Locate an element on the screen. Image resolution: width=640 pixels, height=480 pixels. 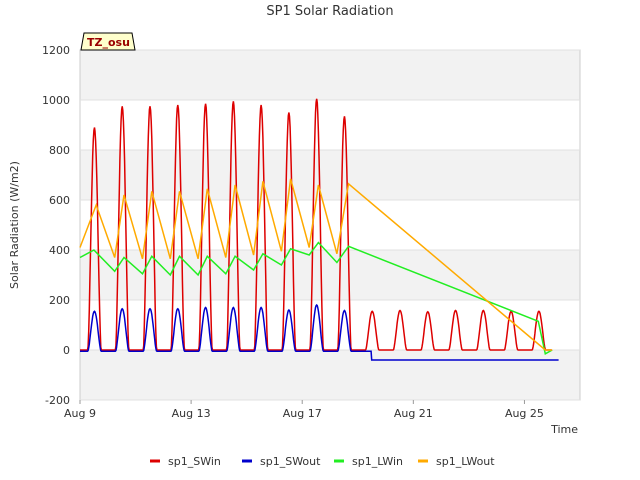
x-tick-label: Aug 21 is located at coordinates (413, 413).